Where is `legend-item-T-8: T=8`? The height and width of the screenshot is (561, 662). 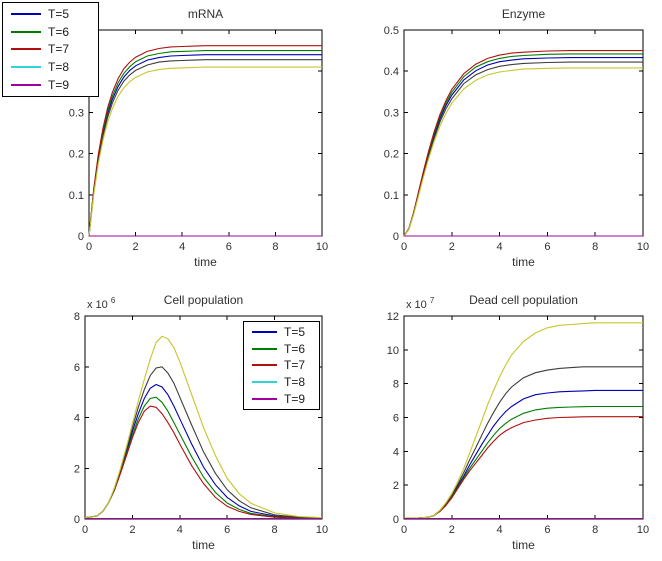 legend-item-T-8: T=8 is located at coordinates (281, 382).